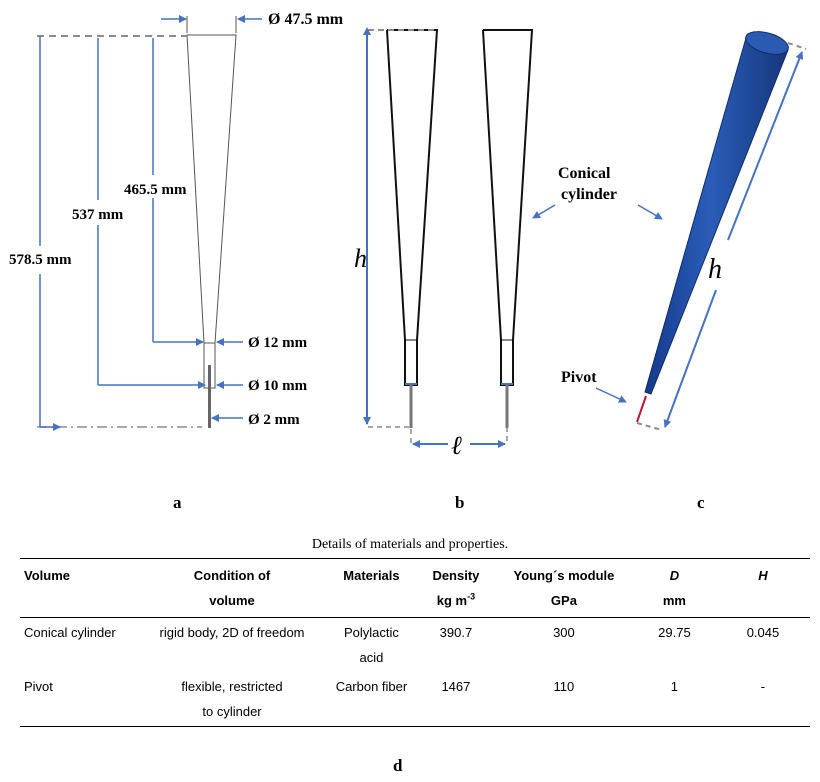  Describe the element at coordinates (563, 588) in the screenshot. I see `header-young: Young´s module GPa` at that location.